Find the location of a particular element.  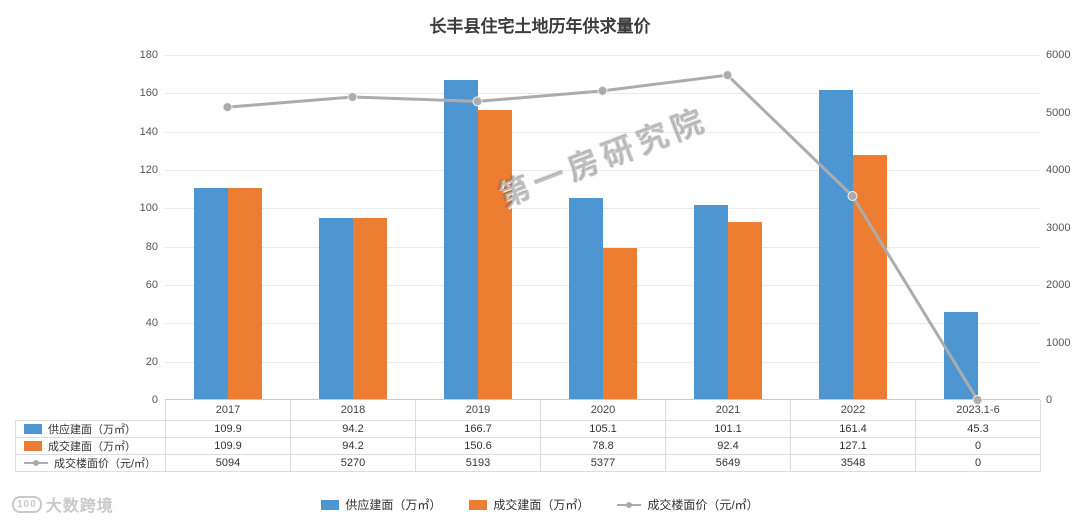

floor-price-point-2020 is located at coordinates (602, 90).